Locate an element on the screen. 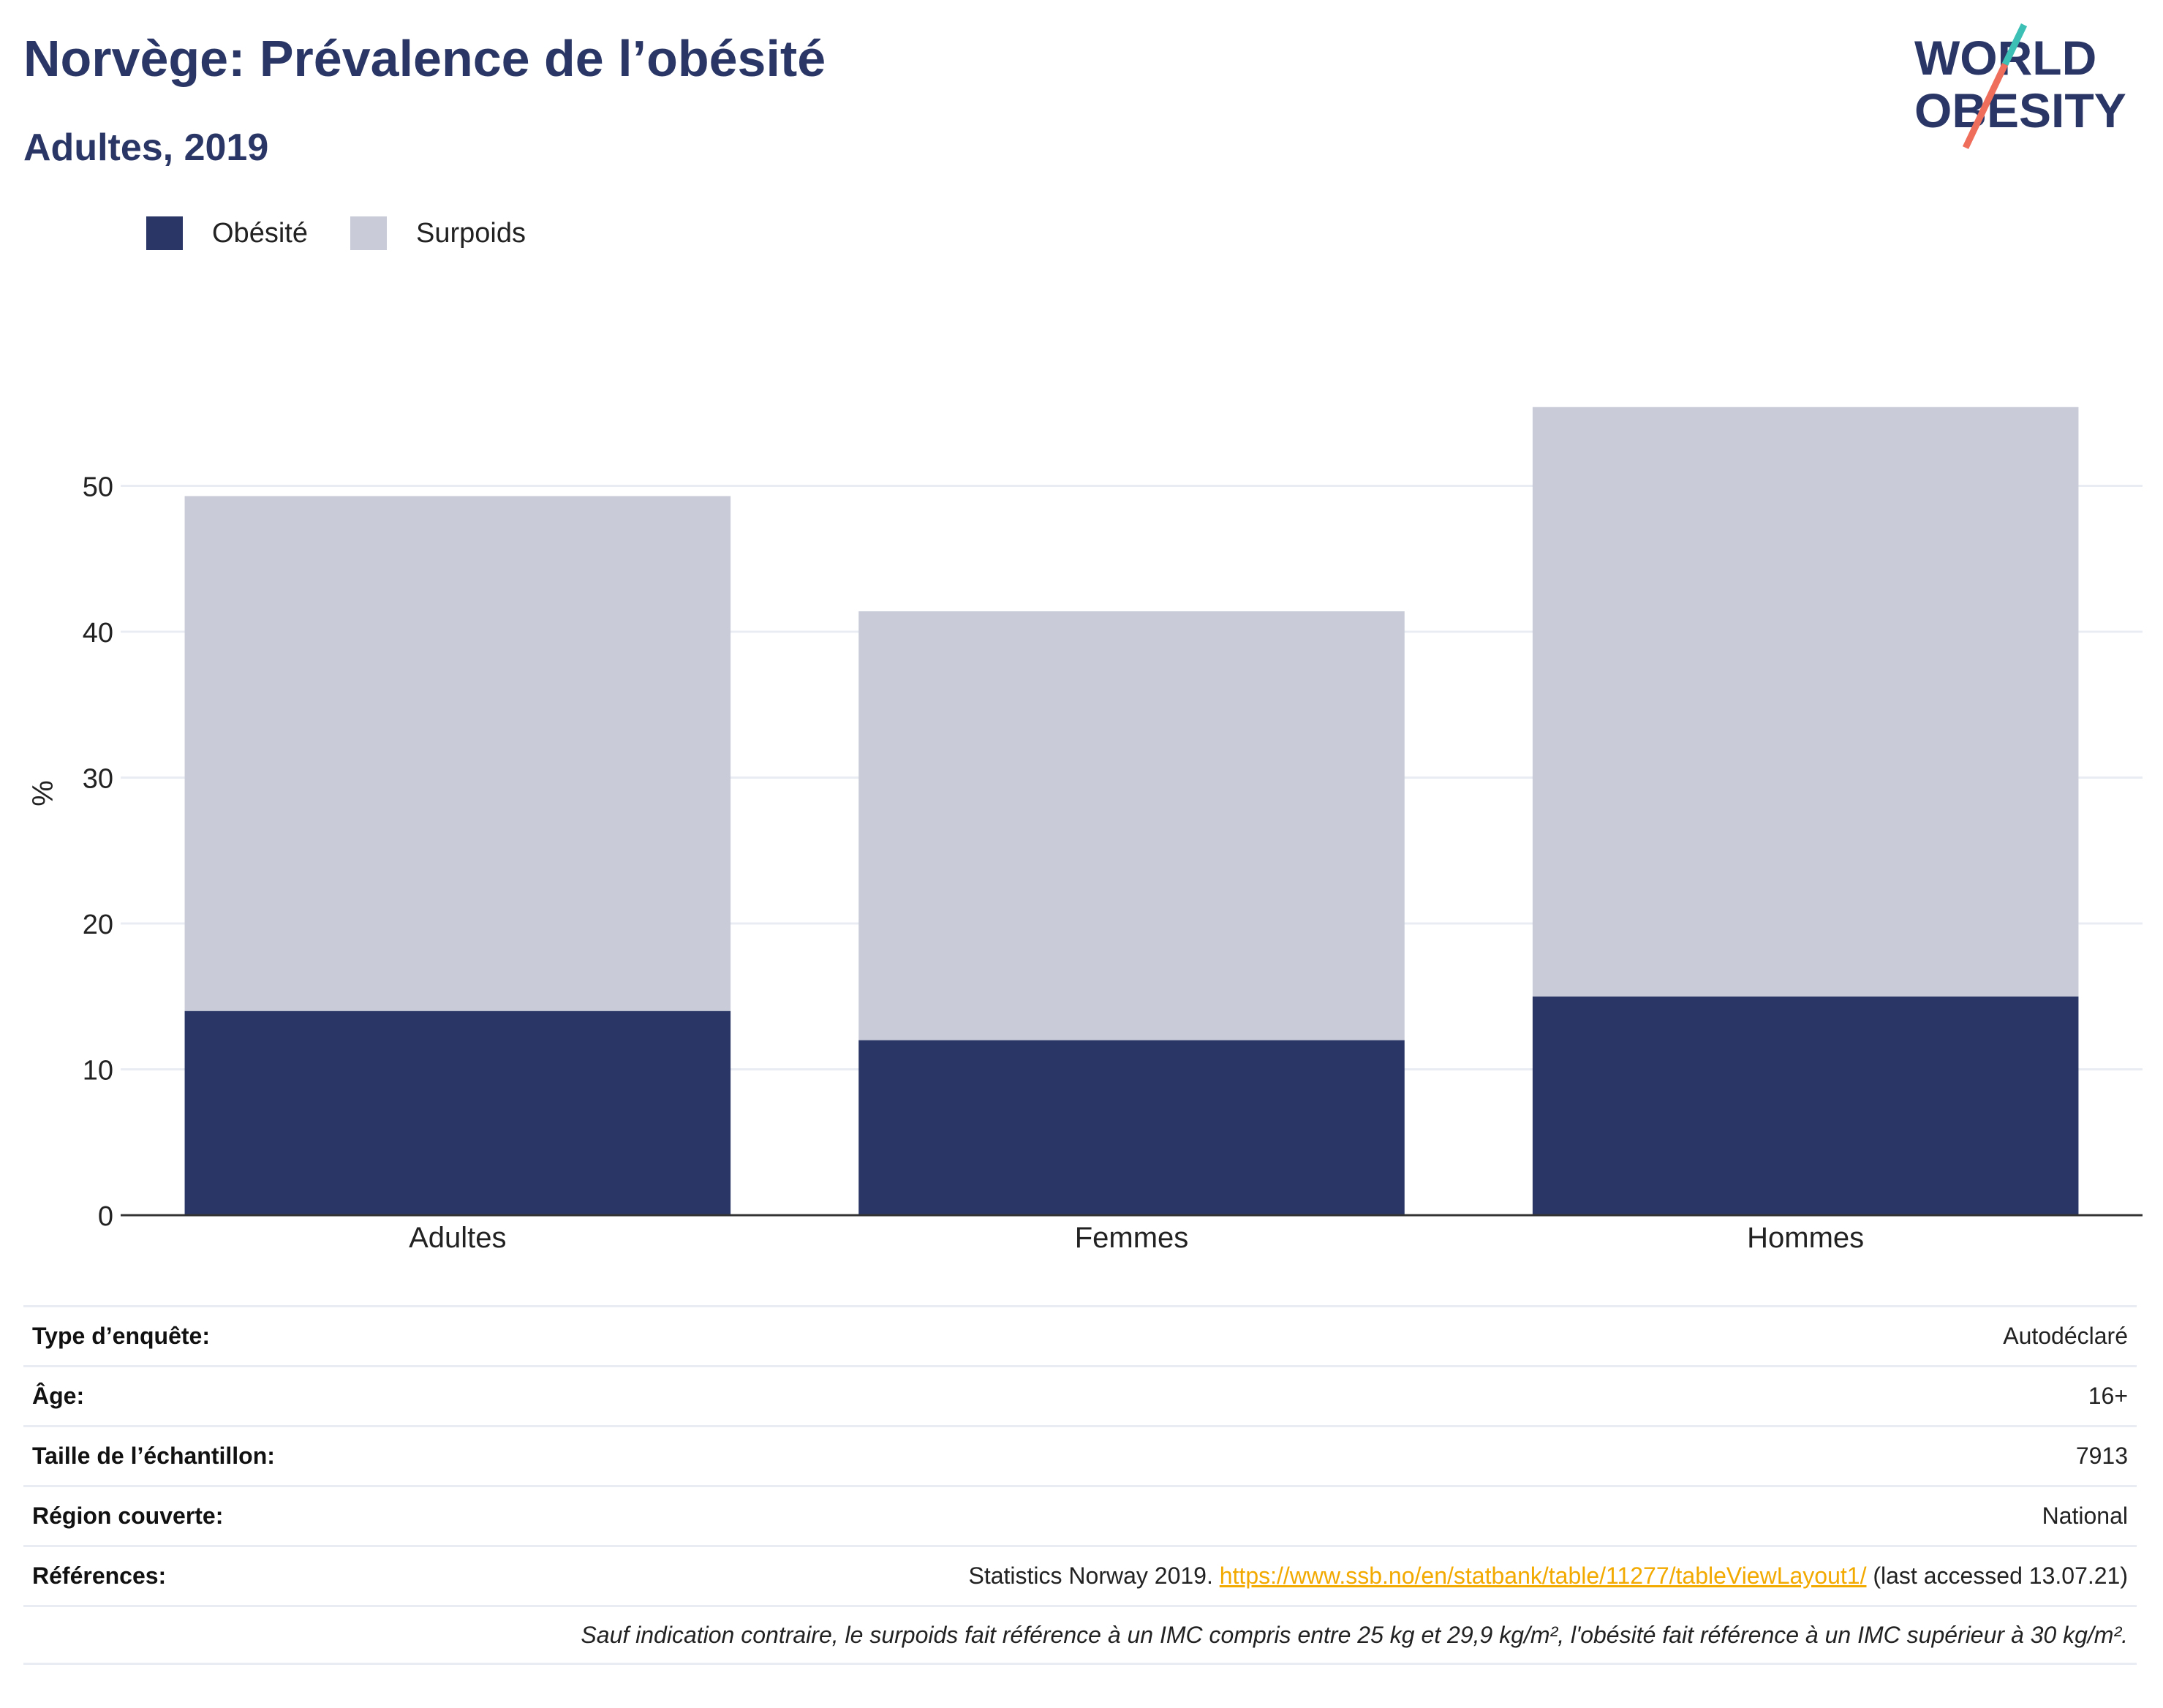  info-value: 7913 is located at coordinates (2101, 1456).